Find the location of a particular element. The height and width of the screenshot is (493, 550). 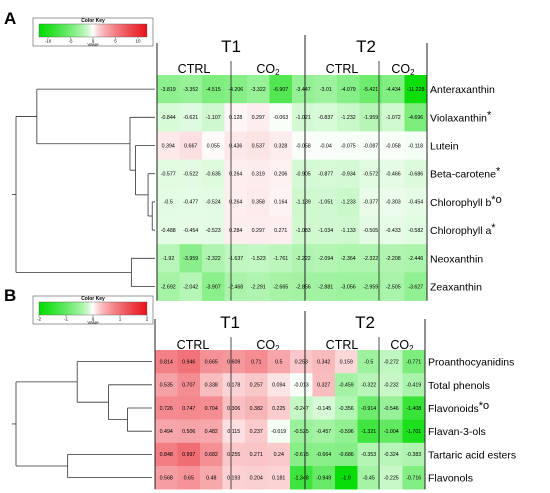

cell-value: -2.856 is located at coordinates (303, 287).